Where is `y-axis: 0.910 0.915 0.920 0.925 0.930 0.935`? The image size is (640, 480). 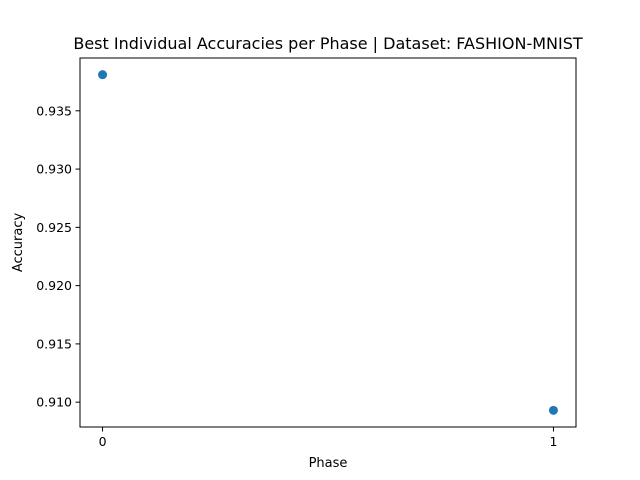
y-axis: 0.910 0.915 0.920 0.925 0.930 0.935 is located at coordinates (58, 256).